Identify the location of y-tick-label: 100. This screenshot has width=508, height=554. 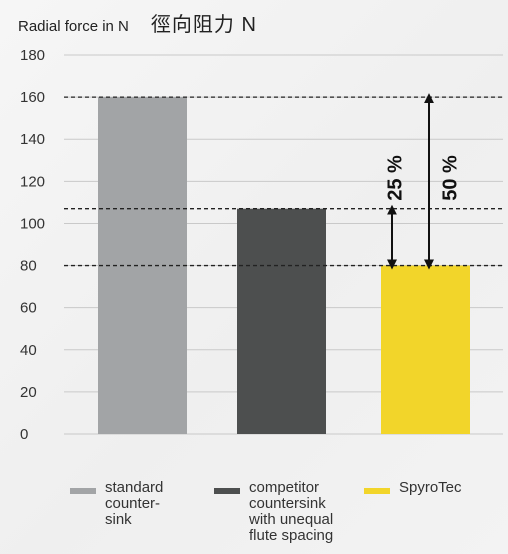
(32, 223).